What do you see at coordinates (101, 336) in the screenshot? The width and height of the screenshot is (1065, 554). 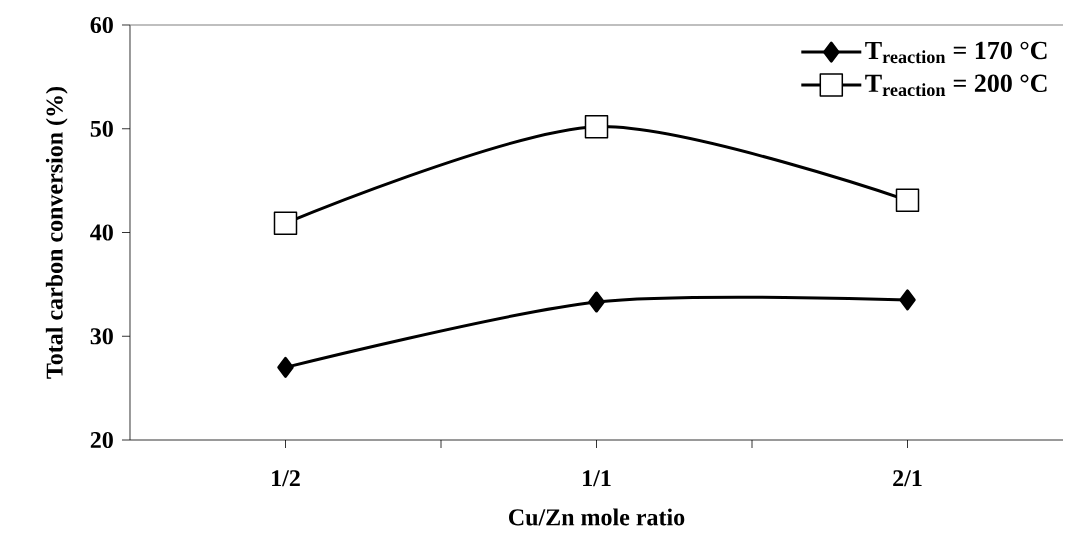 I see `y-tick-label: 30` at bounding box center [101, 336].